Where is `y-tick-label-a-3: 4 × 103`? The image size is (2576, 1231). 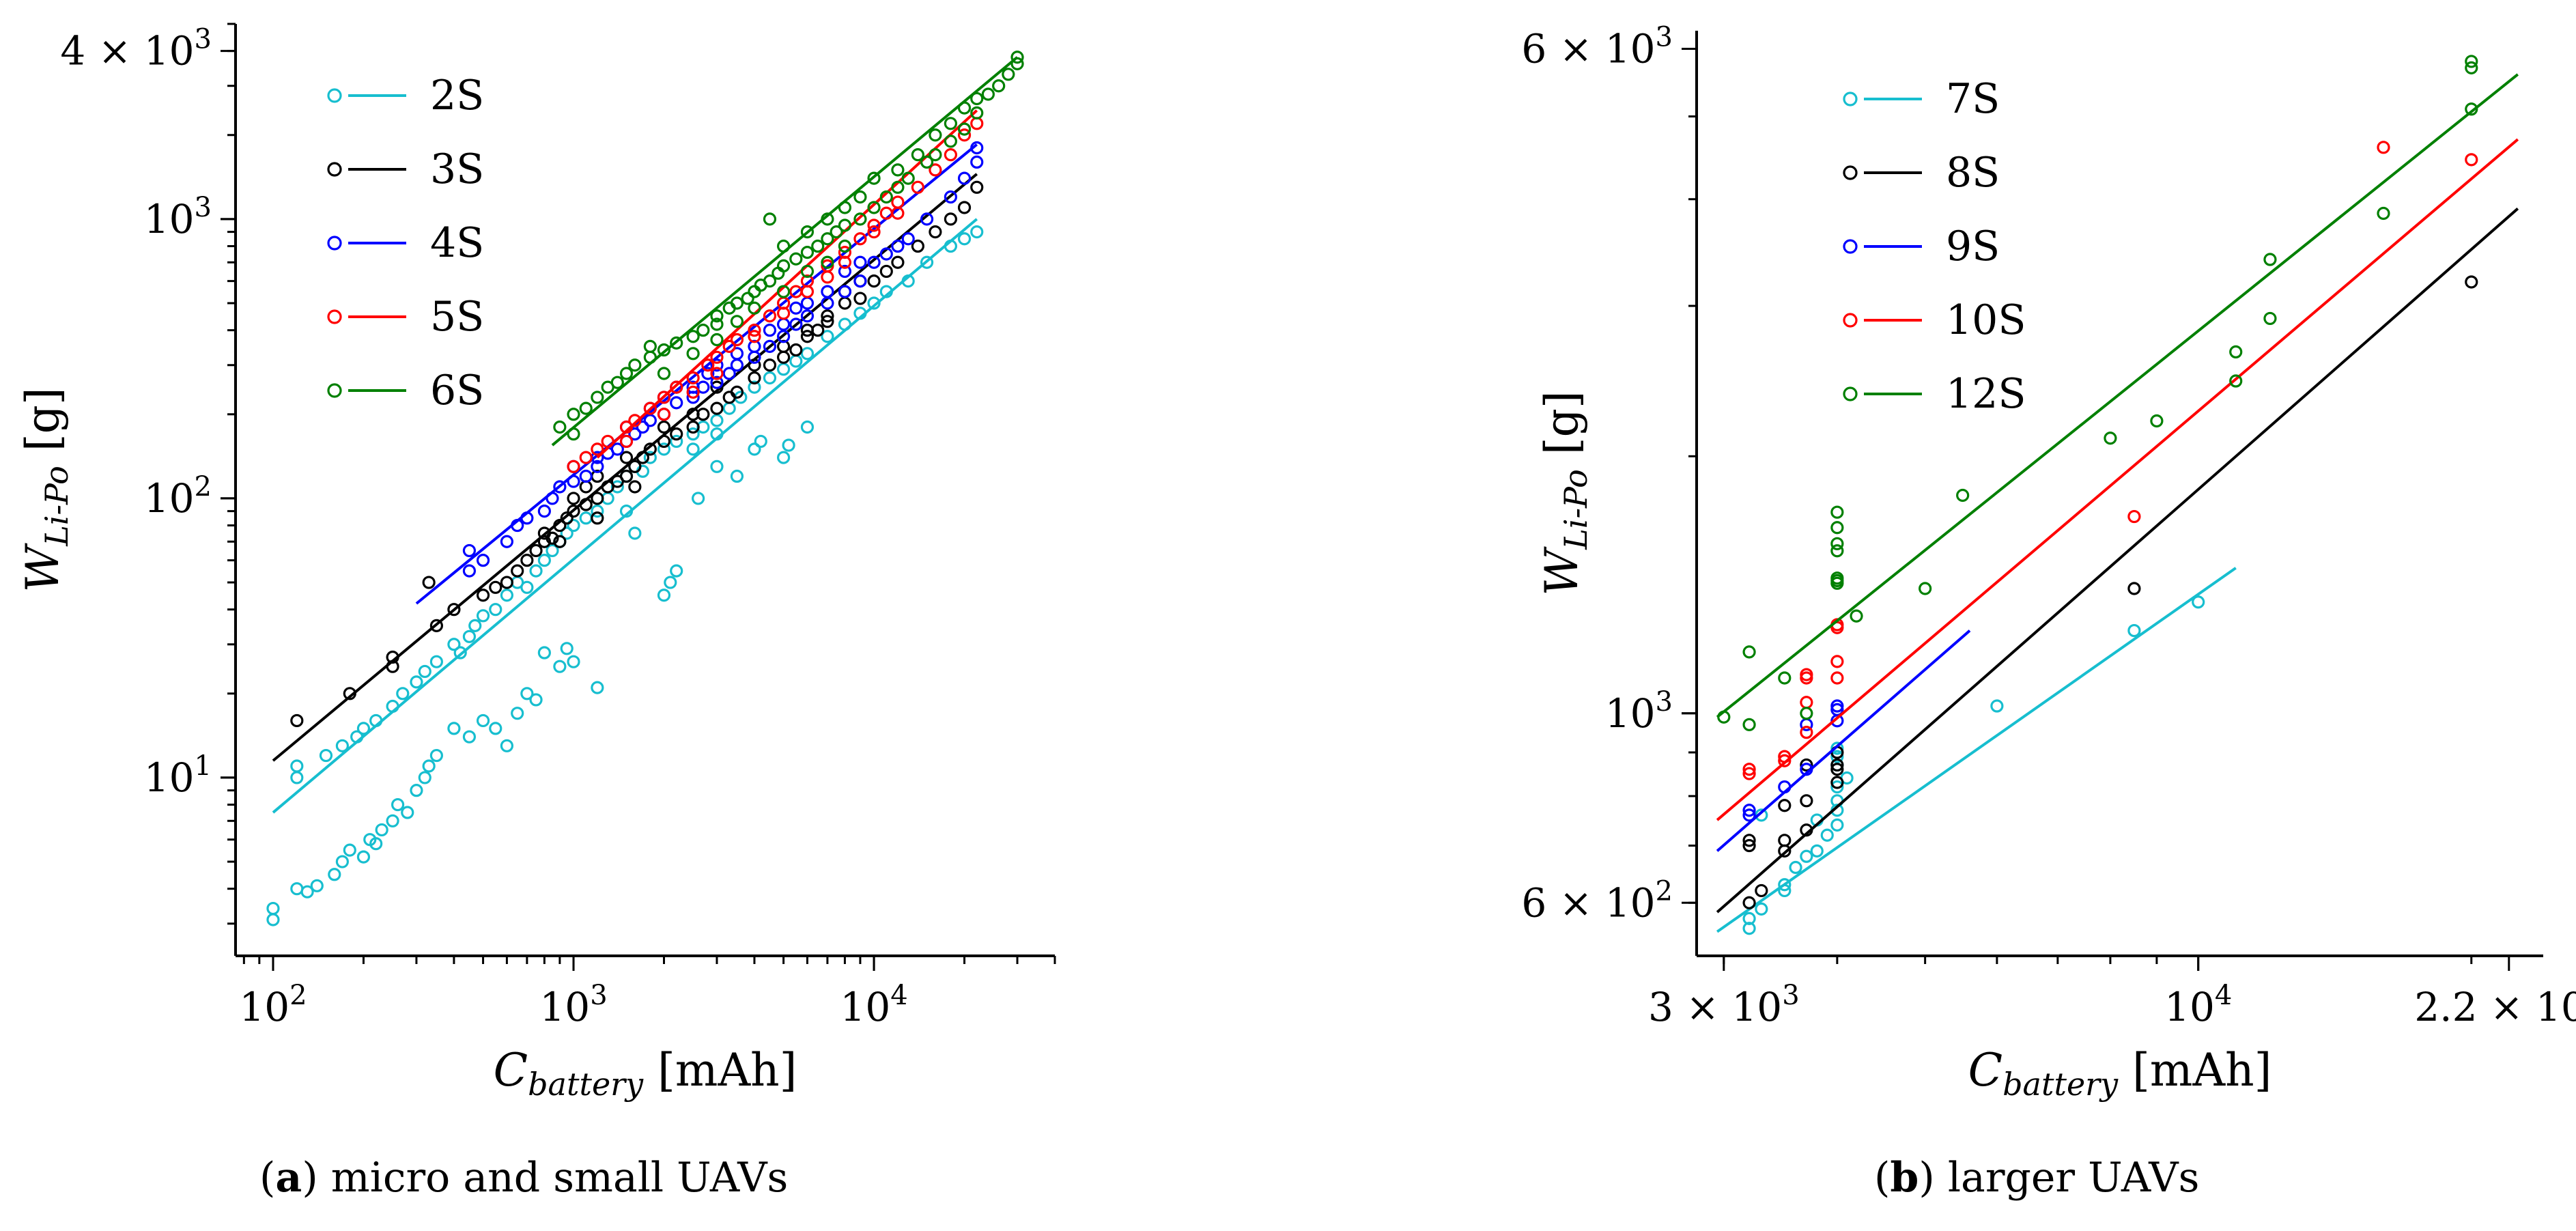 y-tick-label-a-3: 4 × 103 is located at coordinates (136, 49).